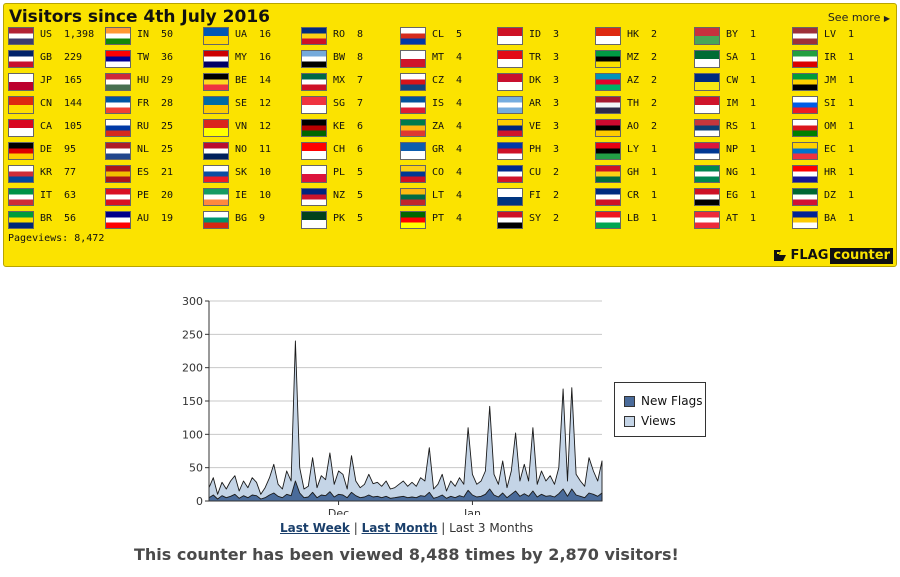 This screenshot has width=900, height=577. Describe the element at coordinates (55, 105) in the screenshot. I see `flag-entry-cn: CN 144` at that location.